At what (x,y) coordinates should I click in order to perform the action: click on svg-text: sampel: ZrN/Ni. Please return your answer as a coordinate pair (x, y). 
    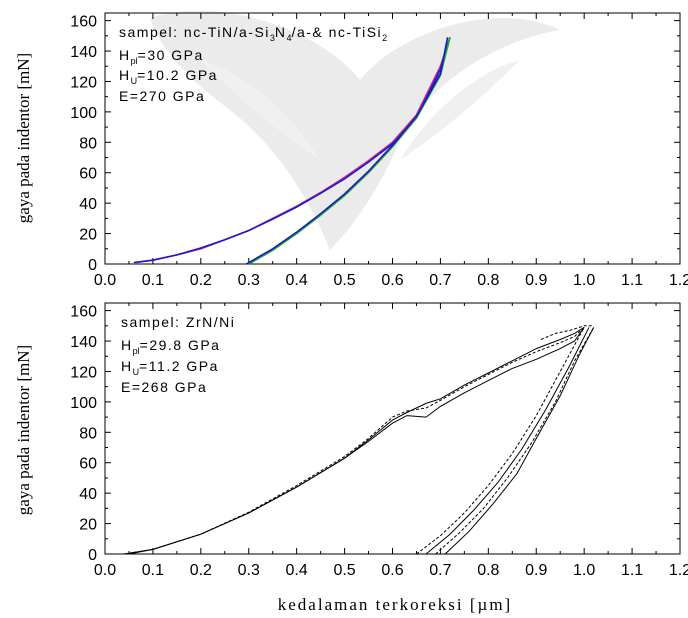
    Looking at the image, I should click on (178, 322).